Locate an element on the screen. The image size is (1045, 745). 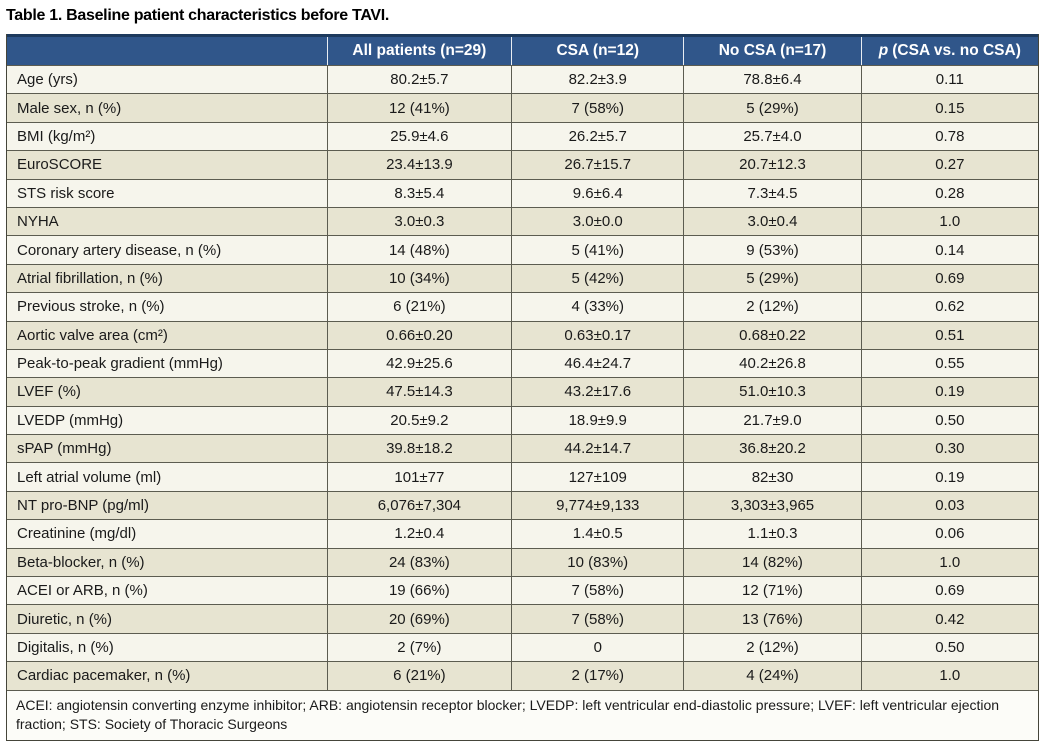
cell-no-csa: 3.0±0.4 is located at coordinates (771, 221).